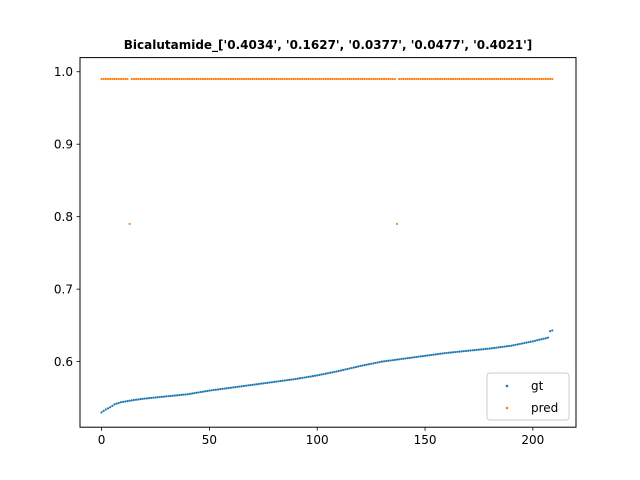 This screenshot has width=640, height=480. I want to click on legend-pred-label: pred, so click(544, 408).